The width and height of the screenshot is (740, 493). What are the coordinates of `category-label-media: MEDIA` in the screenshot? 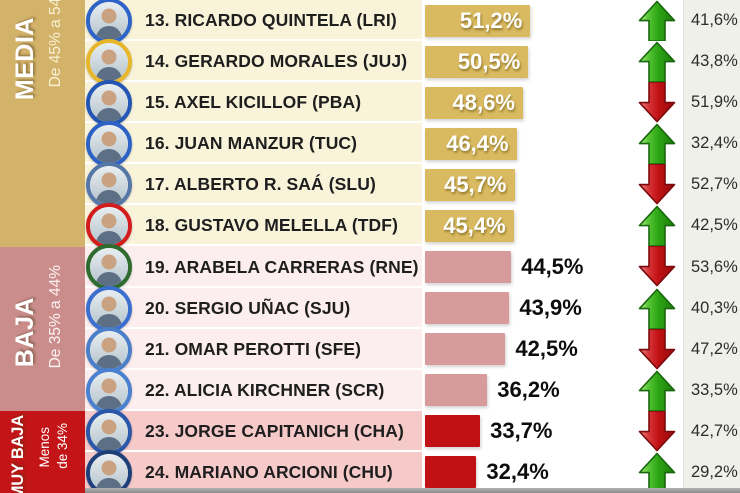 It's located at (25, 59).